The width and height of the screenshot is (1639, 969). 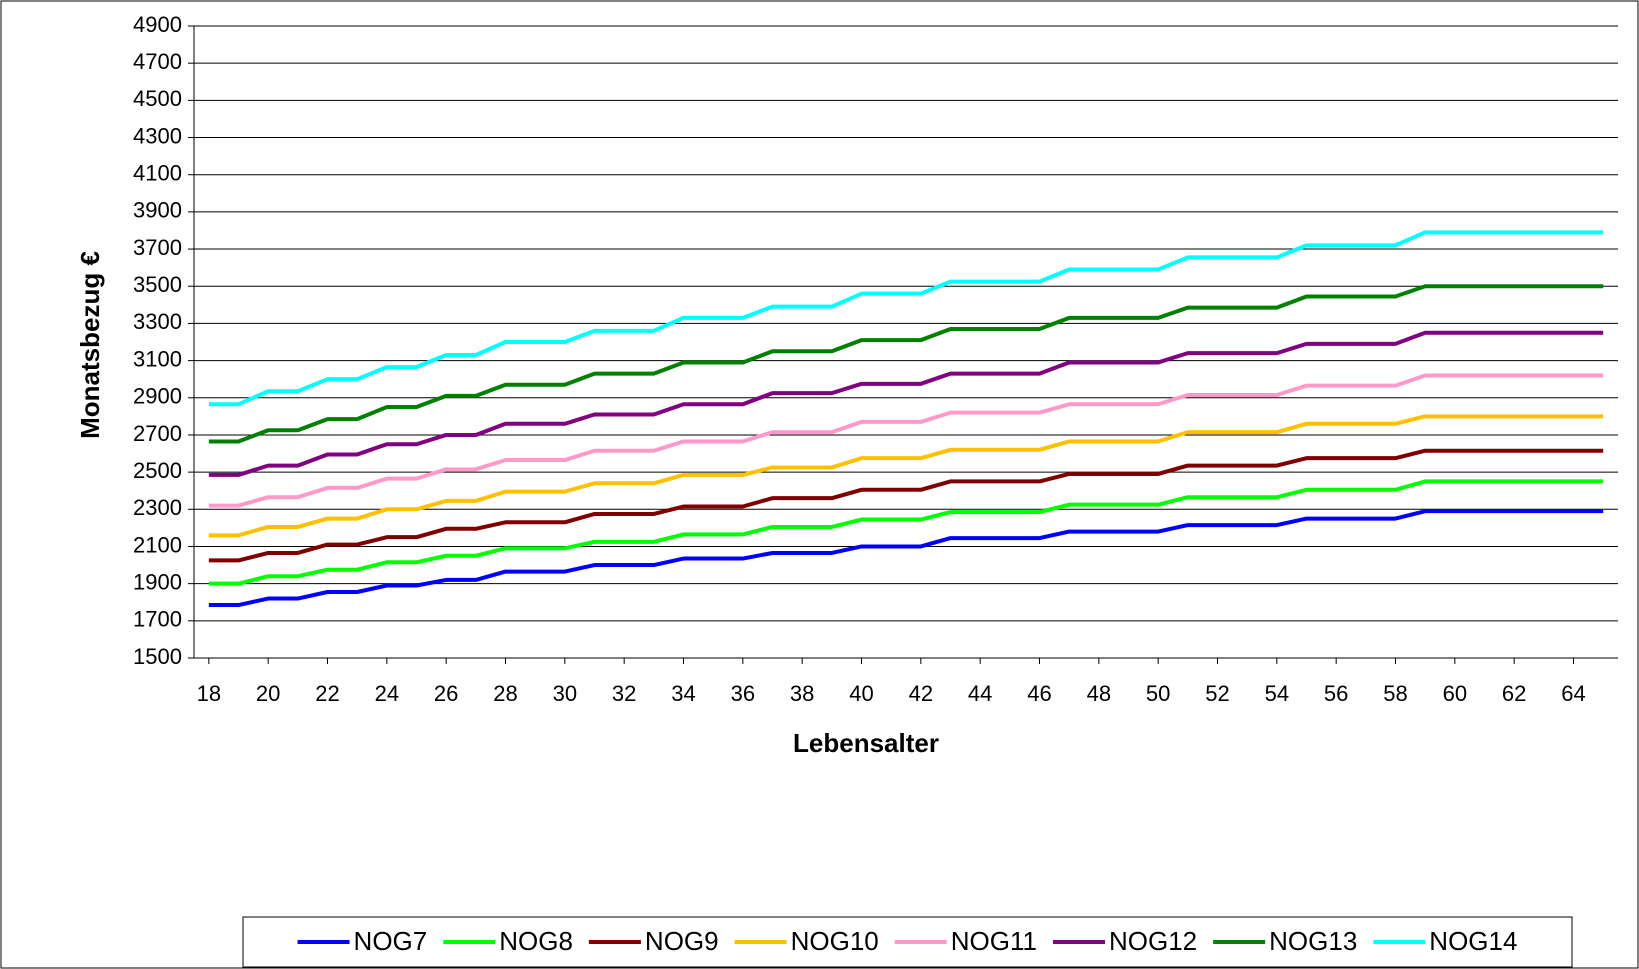 What do you see at coordinates (1514, 693) in the screenshot?
I see `x-tick-label: 62` at bounding box center [1514, 693].